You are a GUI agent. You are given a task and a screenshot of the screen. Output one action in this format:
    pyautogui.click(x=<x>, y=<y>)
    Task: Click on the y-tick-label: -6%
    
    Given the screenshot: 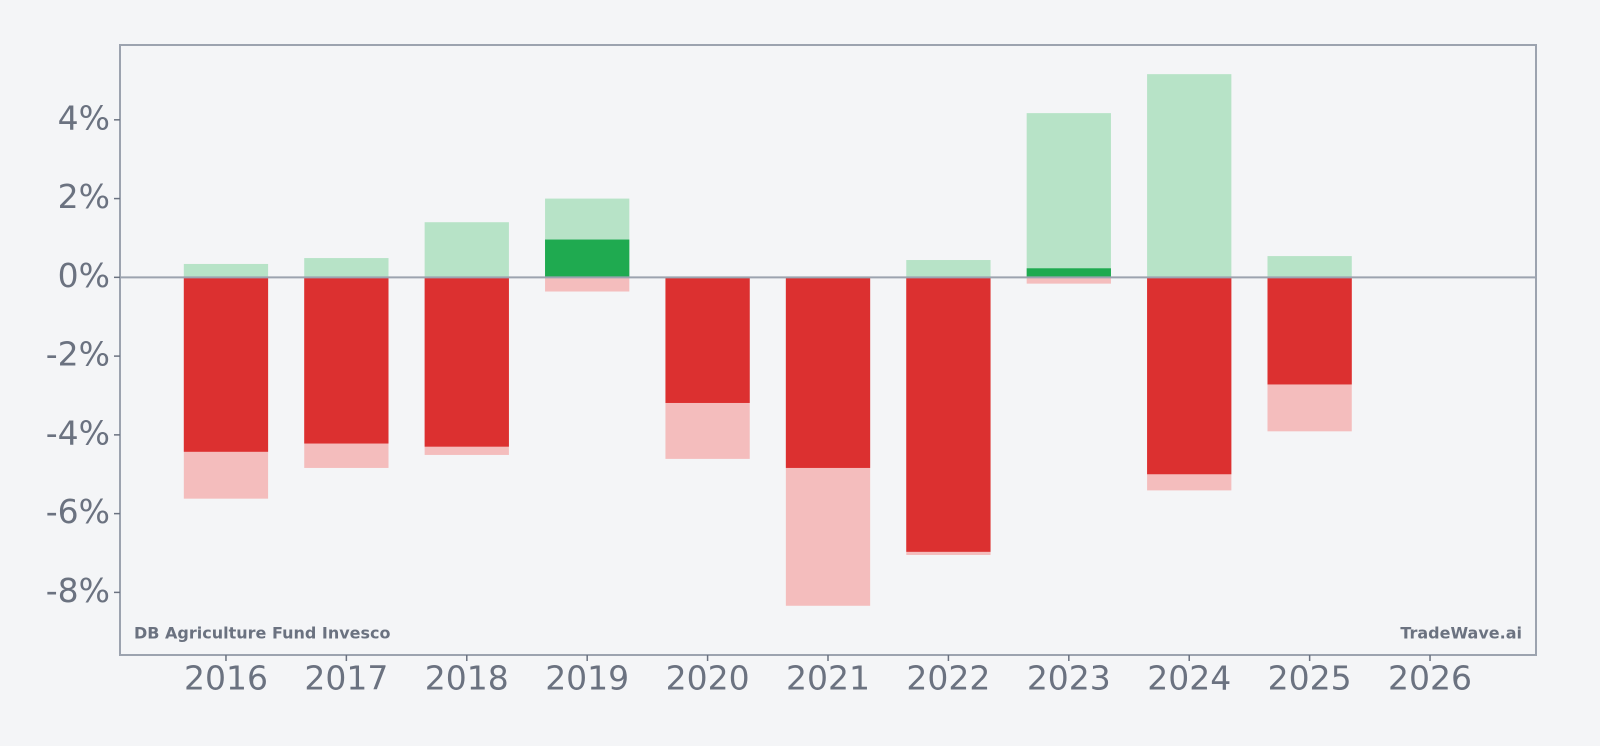 What is the action you would take?
    pyautogui.click(x=78, y=511)
    